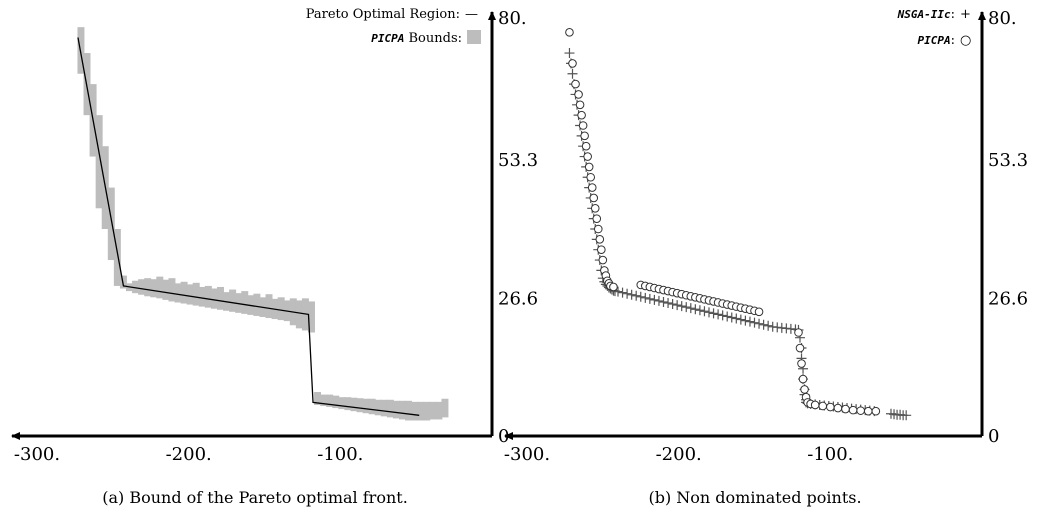 This screenshot has height=524, width=1054. I want to click on legend-bounds-swatch, so click(474, 37).